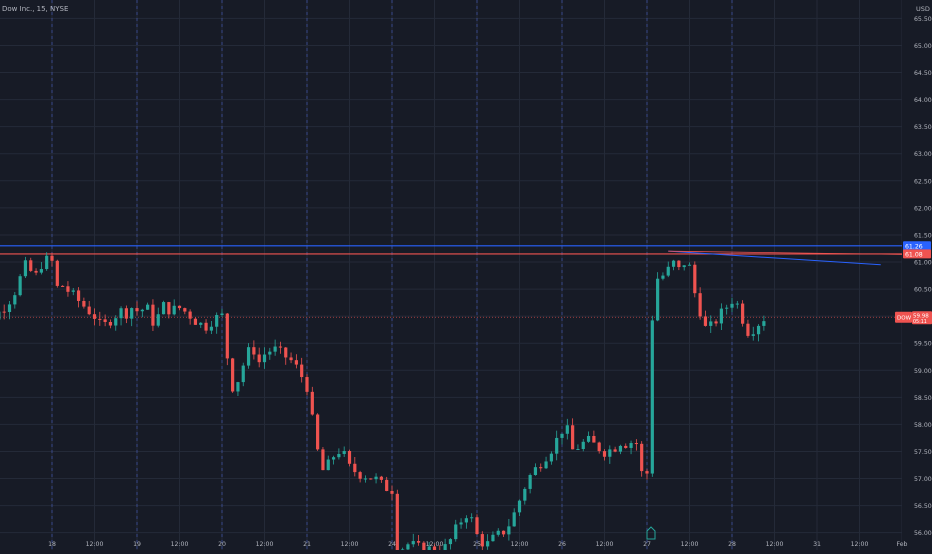 The image size is (932, 554). I want to click on y-tick-label: 57.50, so click(923, 452).